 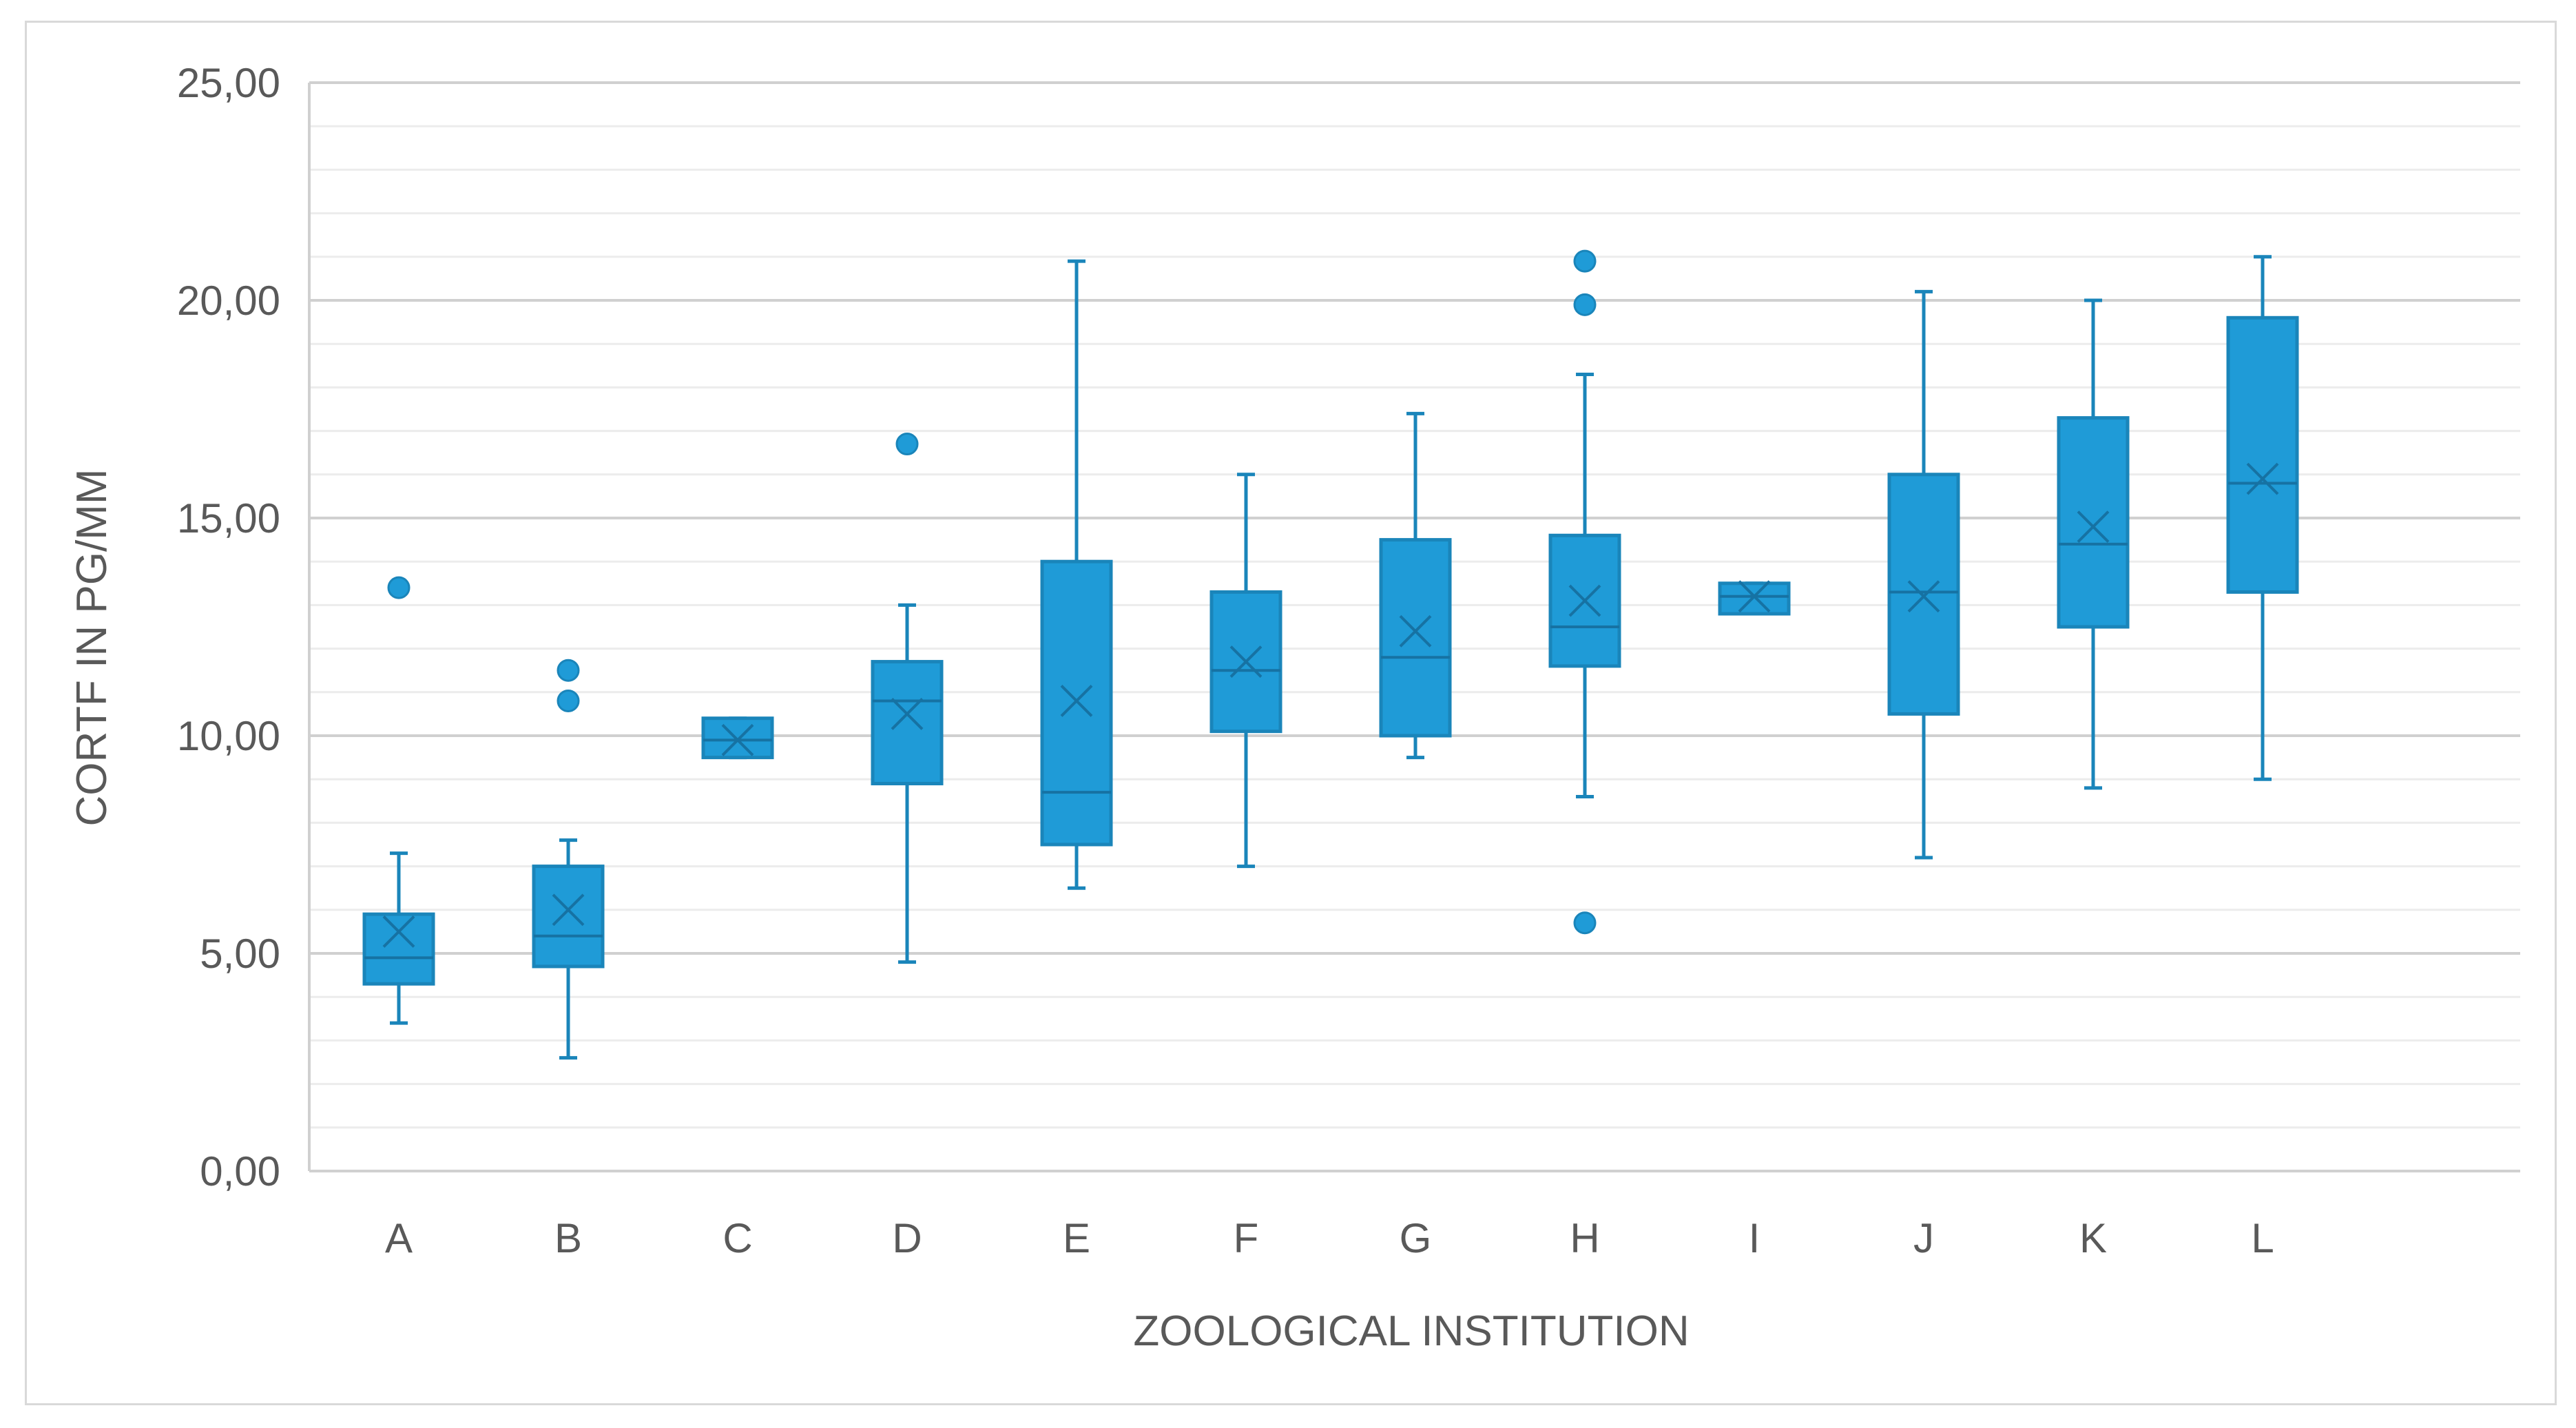 I want to click on box-G, so click(x=1415, y=585).